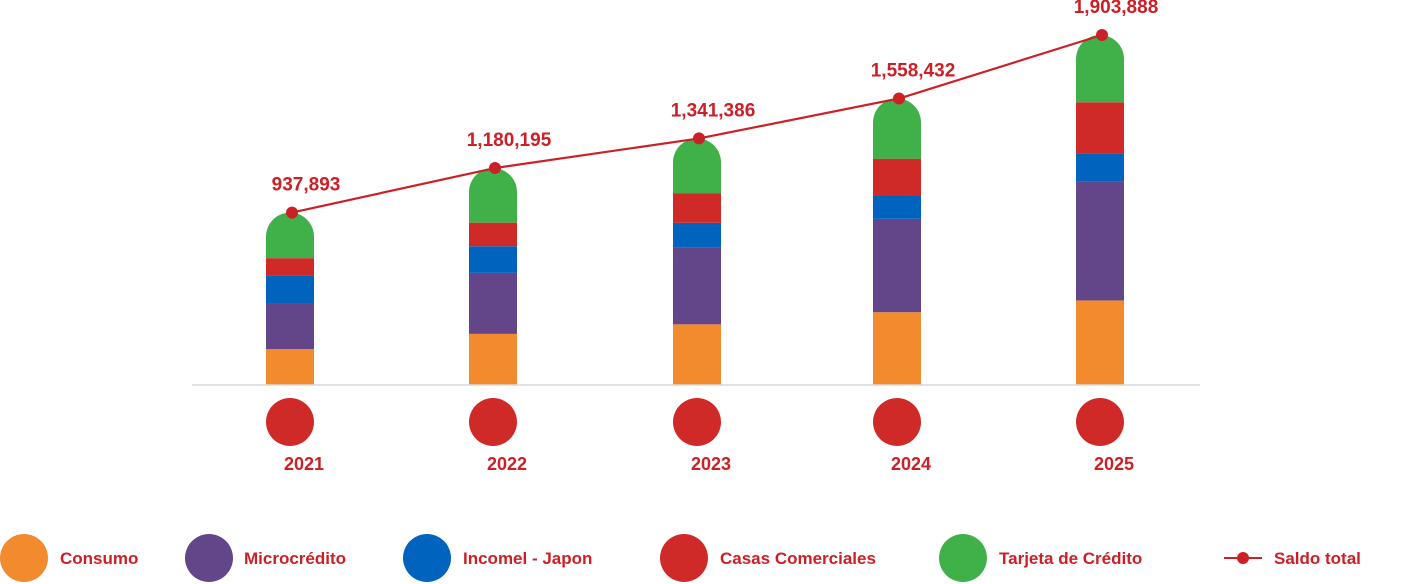 This screenshot has width=1408, height=584. I want to click on year-marker-2024, so click(897, 422).